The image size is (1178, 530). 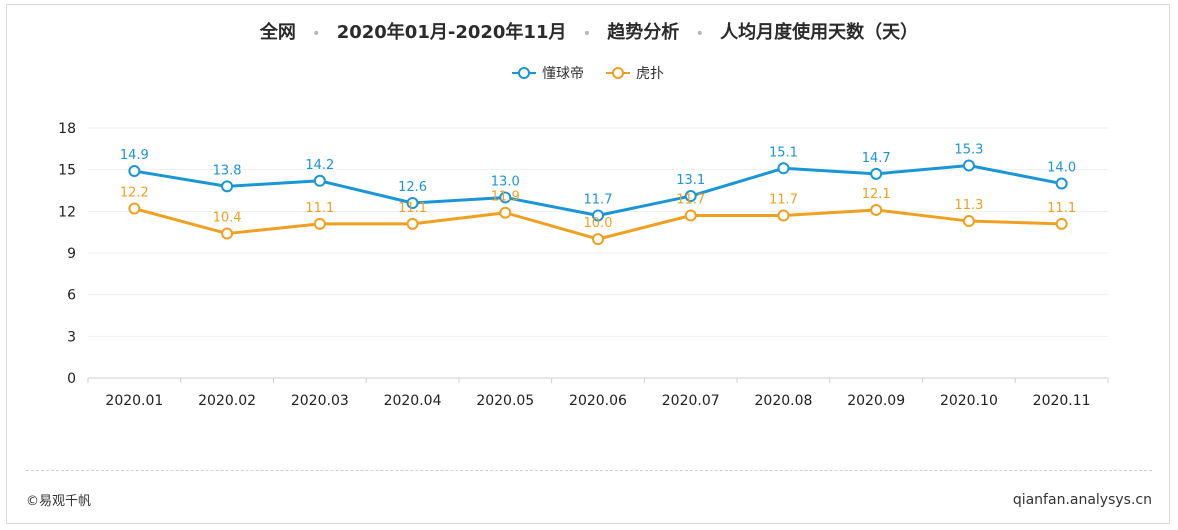 I want to click on title-scope: 全网, so click(x=277, y=32).